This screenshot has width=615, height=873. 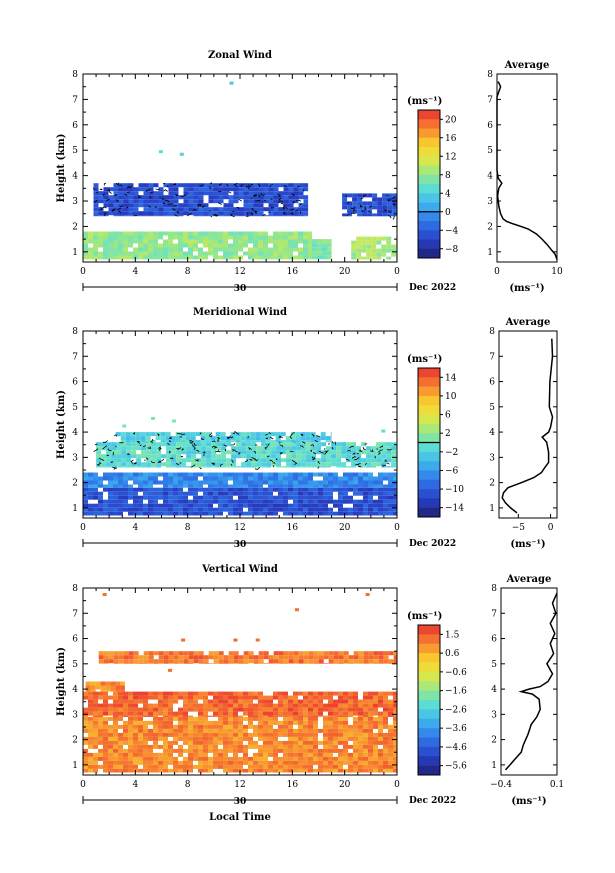 I want to click on contour-line, so click(x=216, y=437).